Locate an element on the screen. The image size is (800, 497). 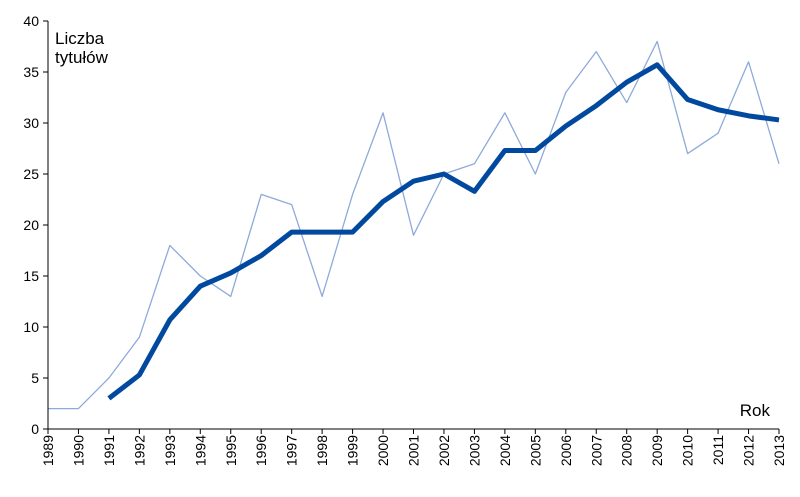
x-tick-label: 2008 is located at coordinates (627, 450).